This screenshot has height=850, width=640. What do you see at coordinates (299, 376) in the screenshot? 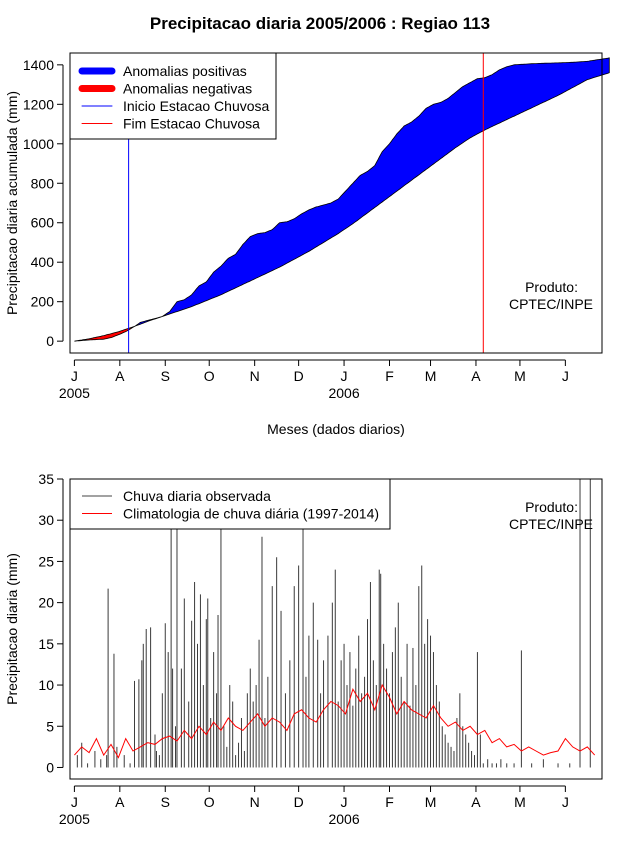
I see `accum-x-tick-label: D` at bounding box center [299, 376].